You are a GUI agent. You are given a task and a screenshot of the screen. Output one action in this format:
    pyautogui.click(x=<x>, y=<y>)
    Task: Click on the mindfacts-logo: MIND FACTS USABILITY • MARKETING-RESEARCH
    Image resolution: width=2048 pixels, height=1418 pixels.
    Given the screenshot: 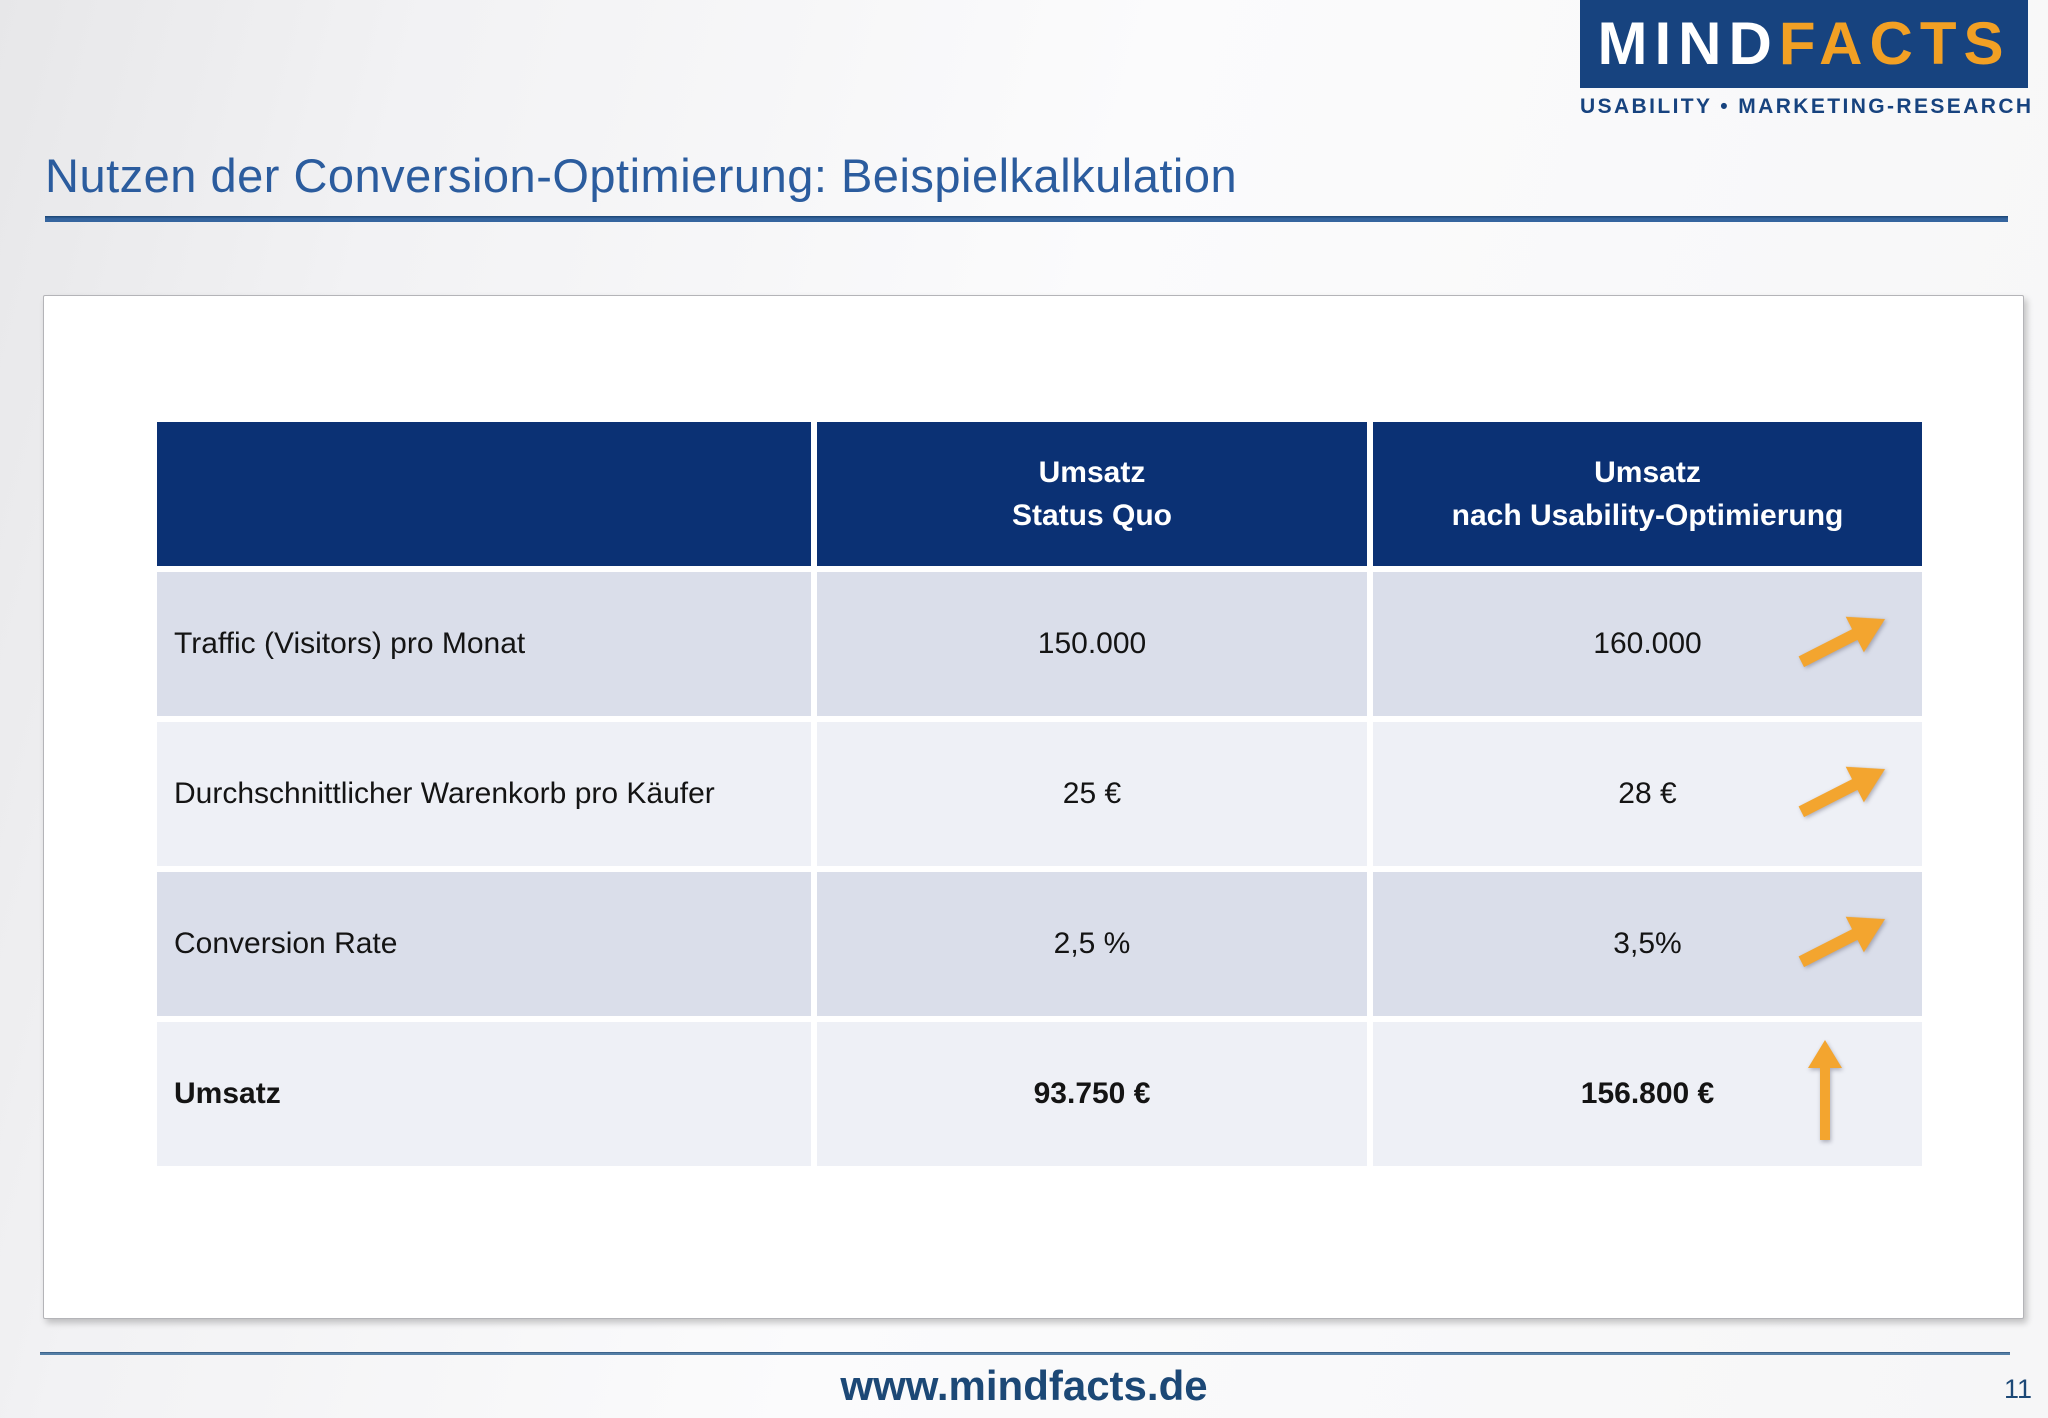 What is the action you would take?
    pyautogui.click(x=1807, y=59)
    